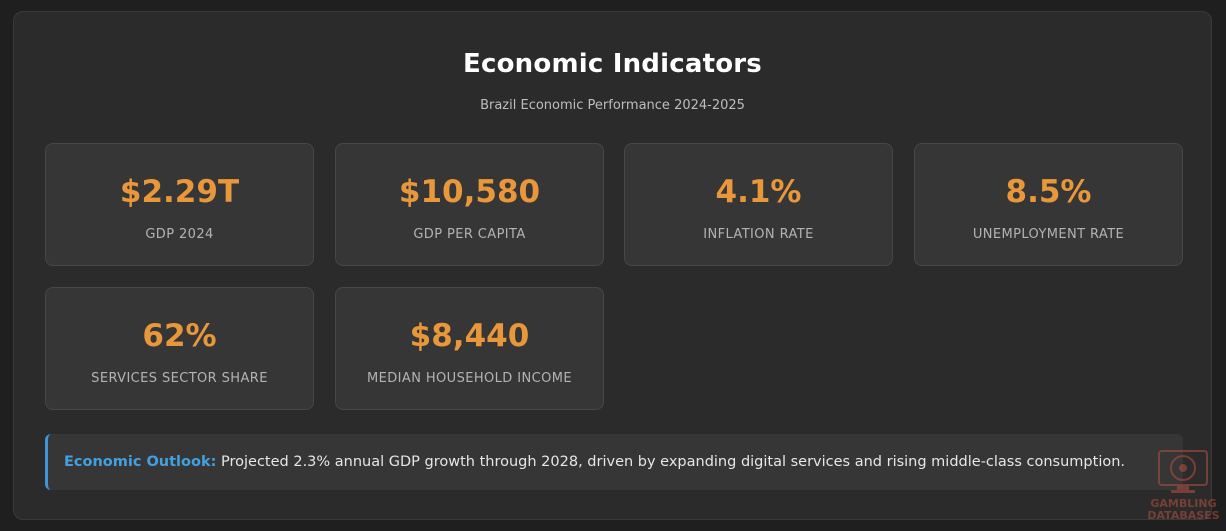 This screenshot has width=1226, height=531. Describe the element at coordinates (140, 462) in the screenshot. I see `outlook-lead: Economic Outlook:` at that location.